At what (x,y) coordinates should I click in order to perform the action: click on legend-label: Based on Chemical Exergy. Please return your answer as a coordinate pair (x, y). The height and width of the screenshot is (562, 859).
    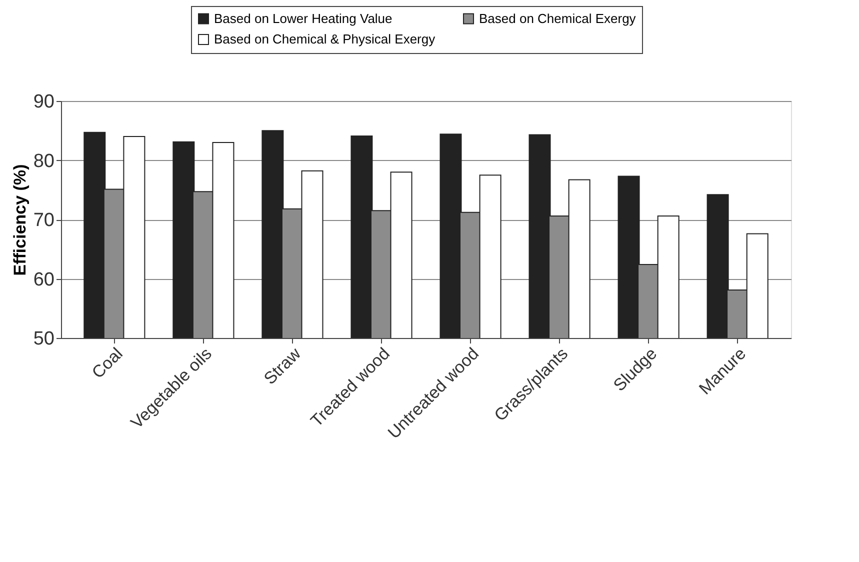
    Looking at the image, I should click on (557, 18).